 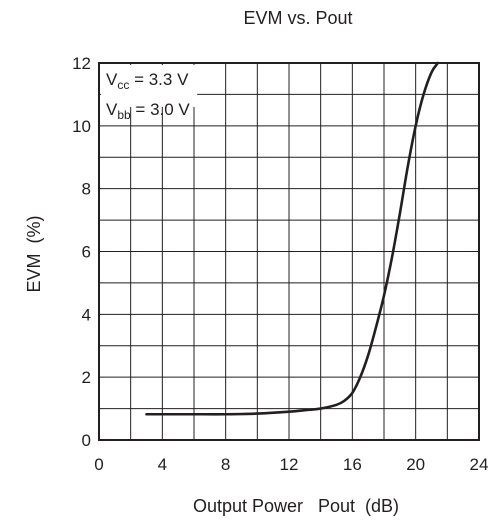 What do you see at coordinates (86, 252) in the screenshot?
I see `y-tick-label: 6` at bounding box center [86, 252].